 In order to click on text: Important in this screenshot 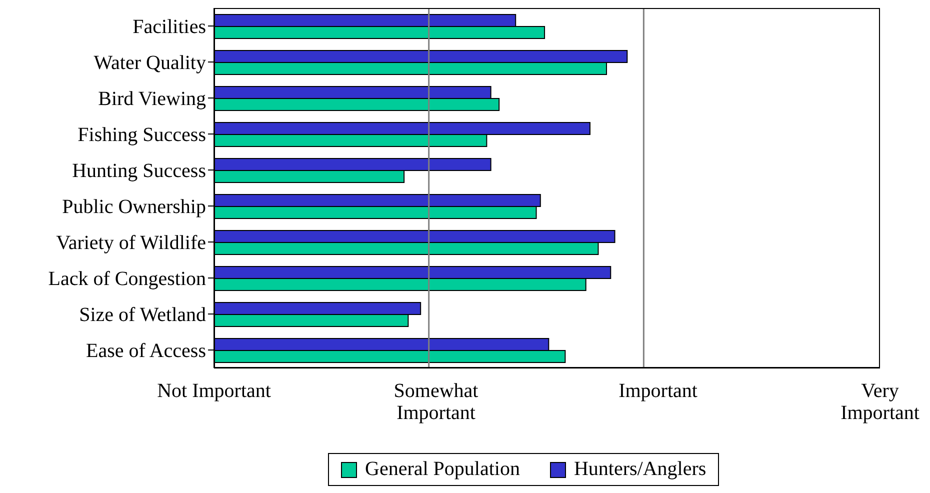, I will do `click(658, 391)`.